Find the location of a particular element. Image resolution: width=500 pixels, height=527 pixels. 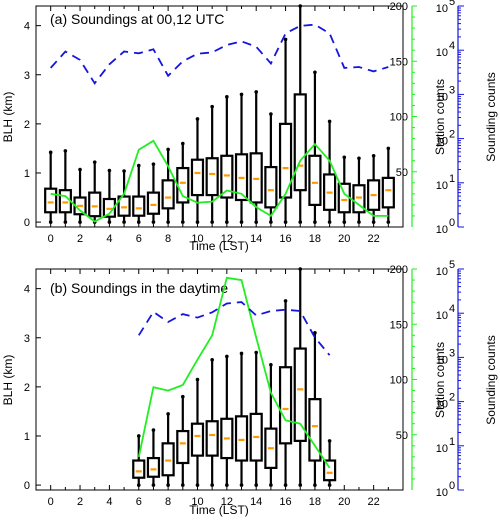

panel-a-sounding-tick-exponent: 5 is located at coordinates (452, 4).